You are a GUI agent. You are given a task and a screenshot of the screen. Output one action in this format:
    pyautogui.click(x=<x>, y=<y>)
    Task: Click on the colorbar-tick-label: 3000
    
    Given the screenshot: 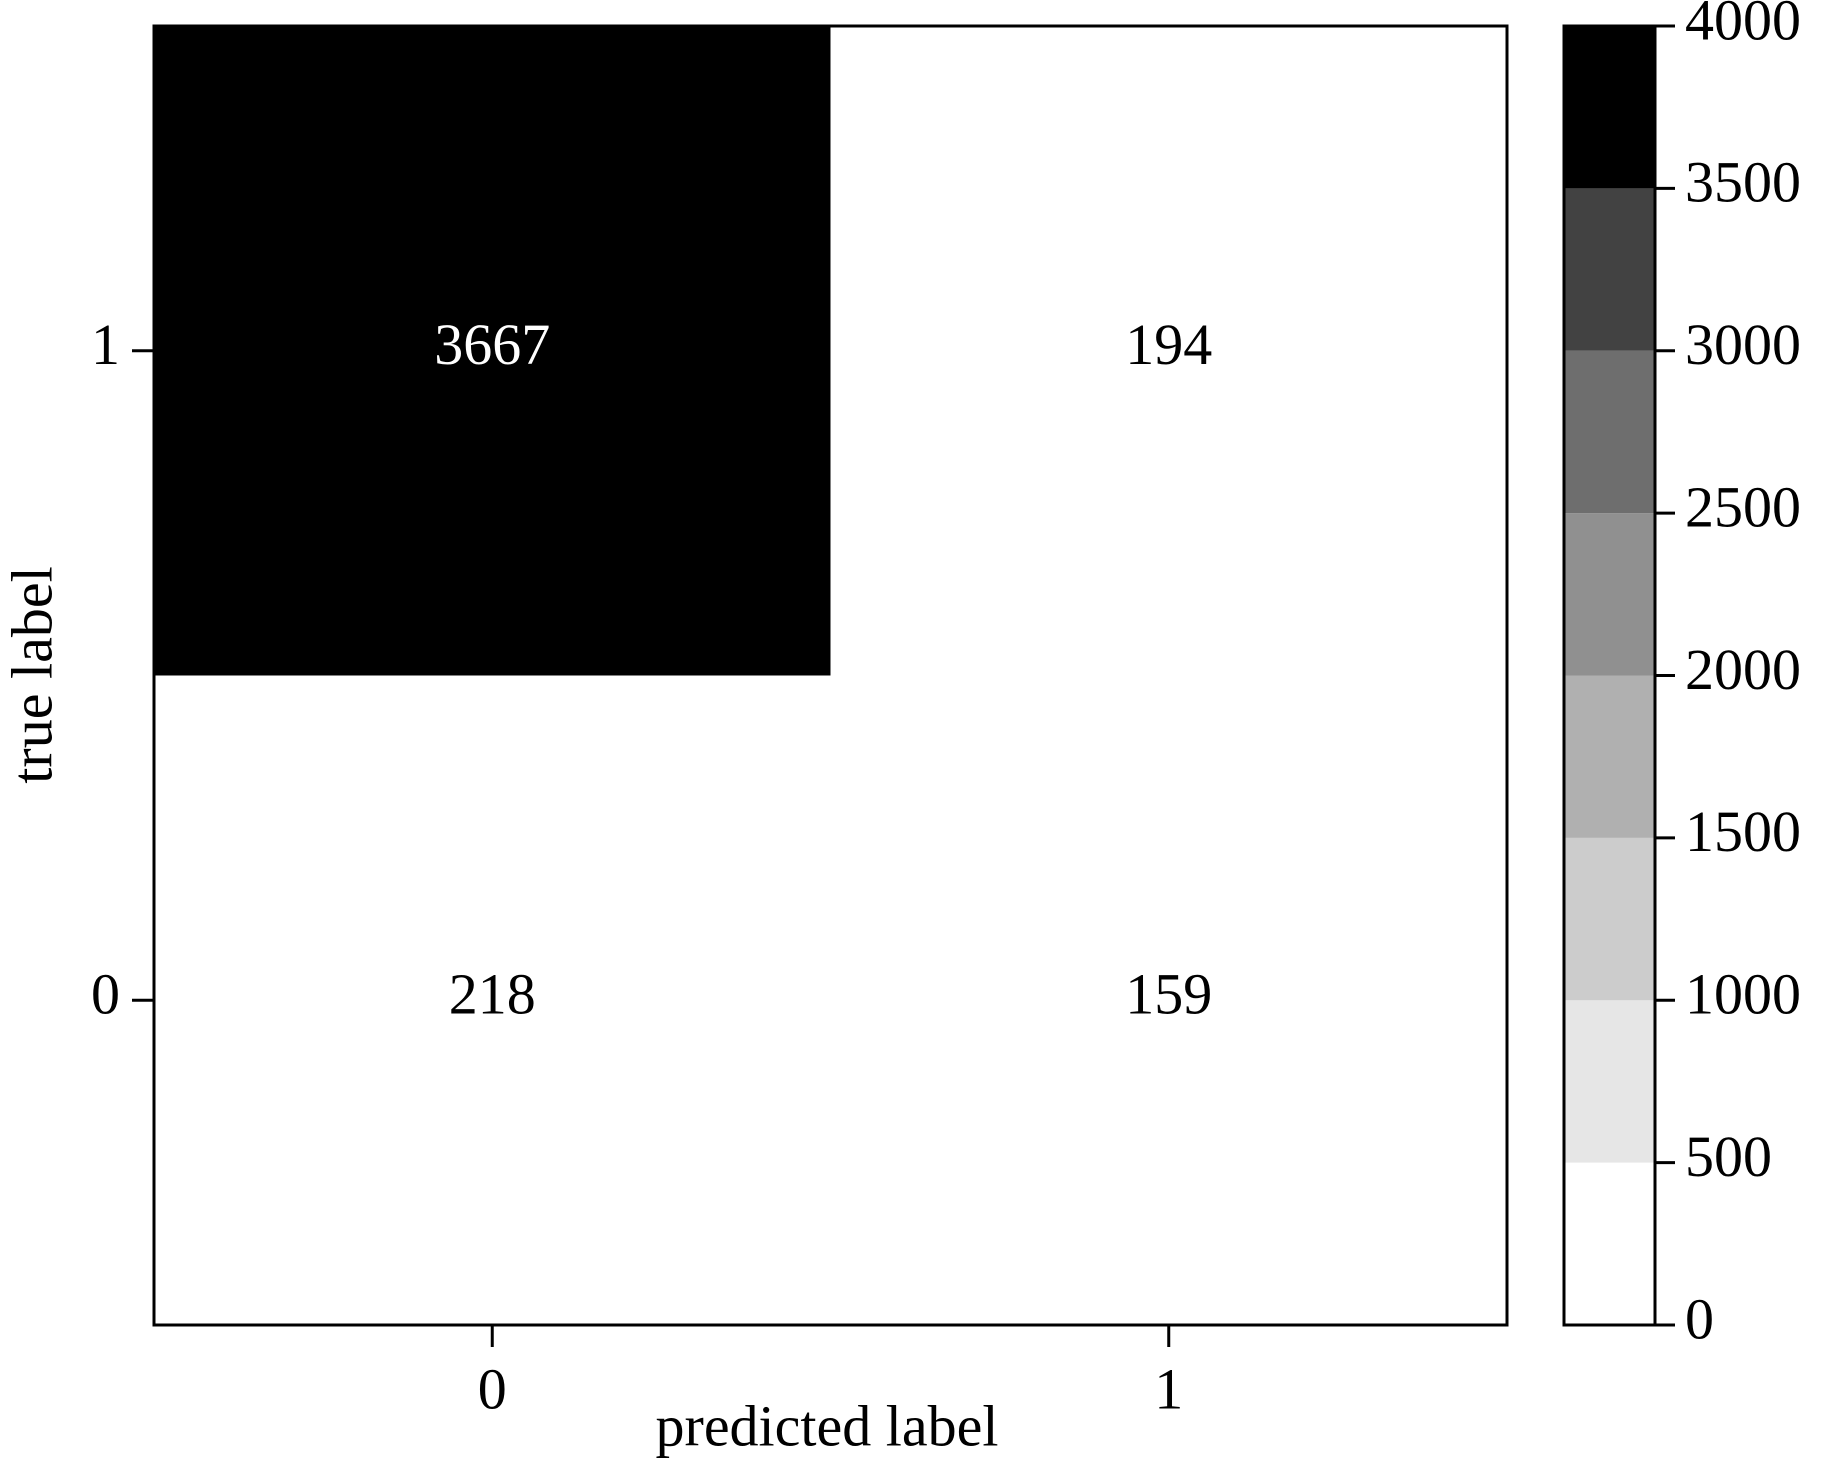 What is the action you would take?
    pyautogui.click(x=1743, y=344)
    